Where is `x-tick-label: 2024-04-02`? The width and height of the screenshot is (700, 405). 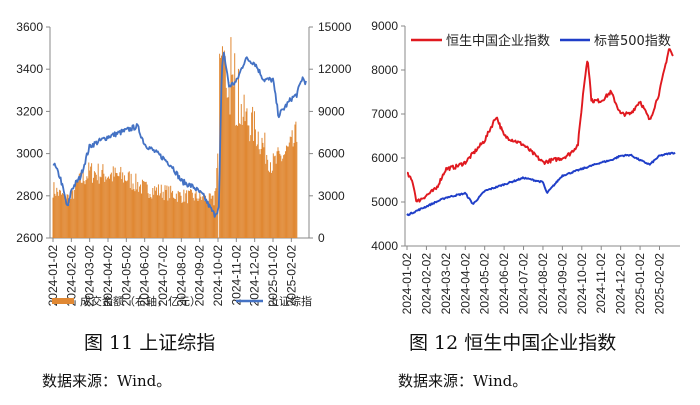 x-tick-label: 2024-04-02 is located at coordinates (465, 284).